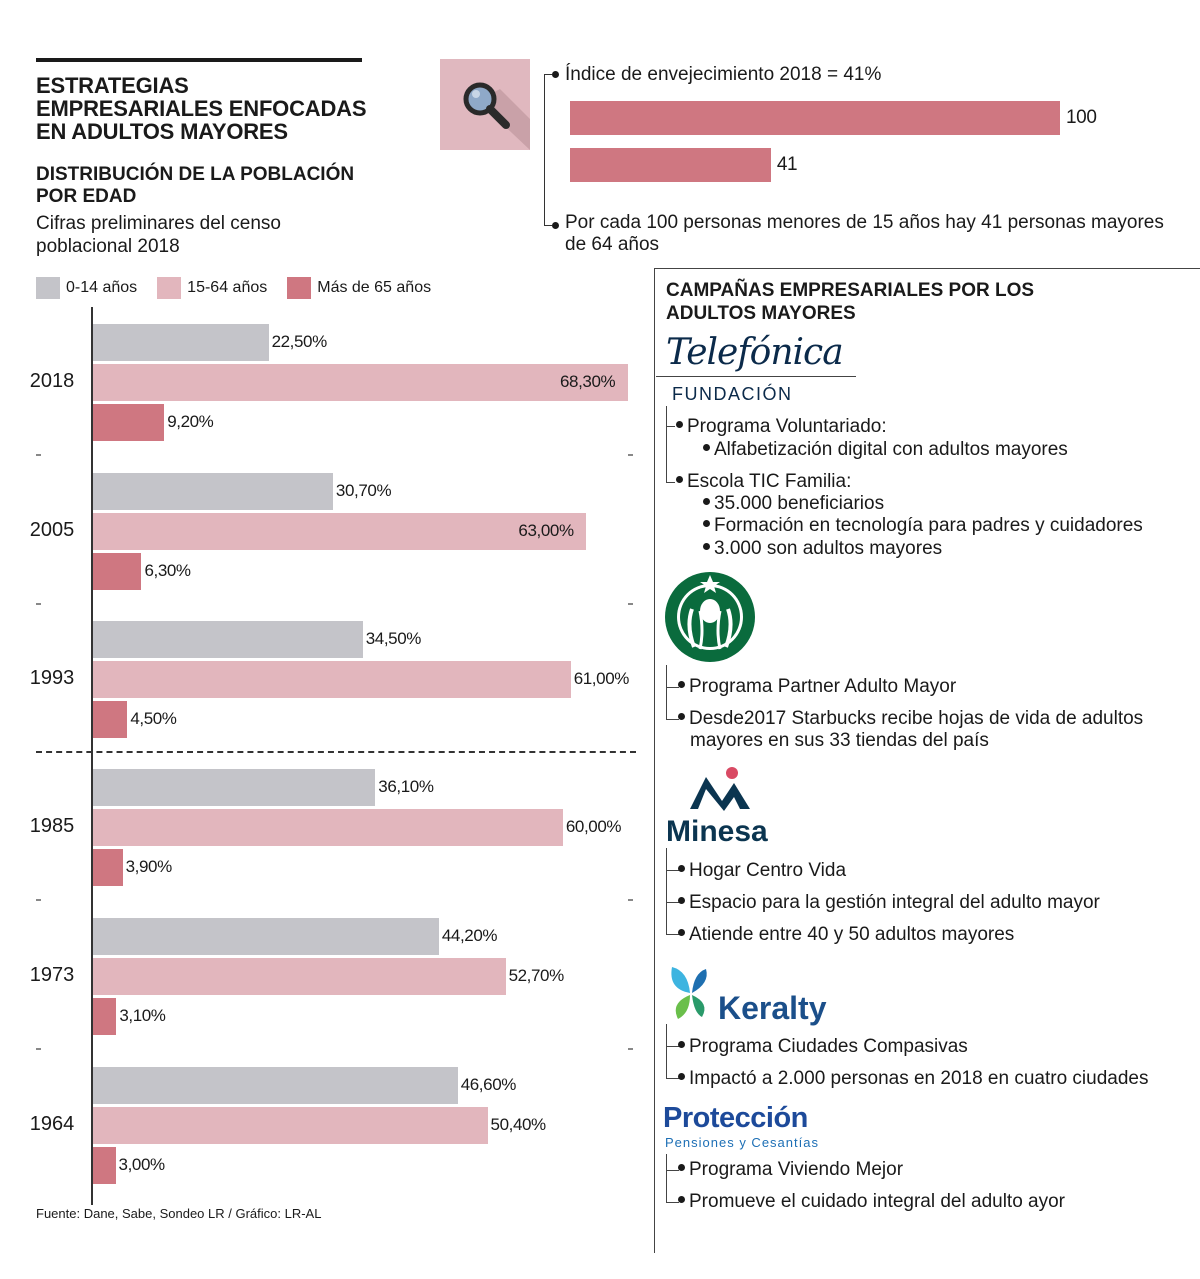  What do you see at coordinates (190, 421) in the screenshot?
I see `bar-label-2018-series-2: 9,20%` at bounding box center [190, 421].